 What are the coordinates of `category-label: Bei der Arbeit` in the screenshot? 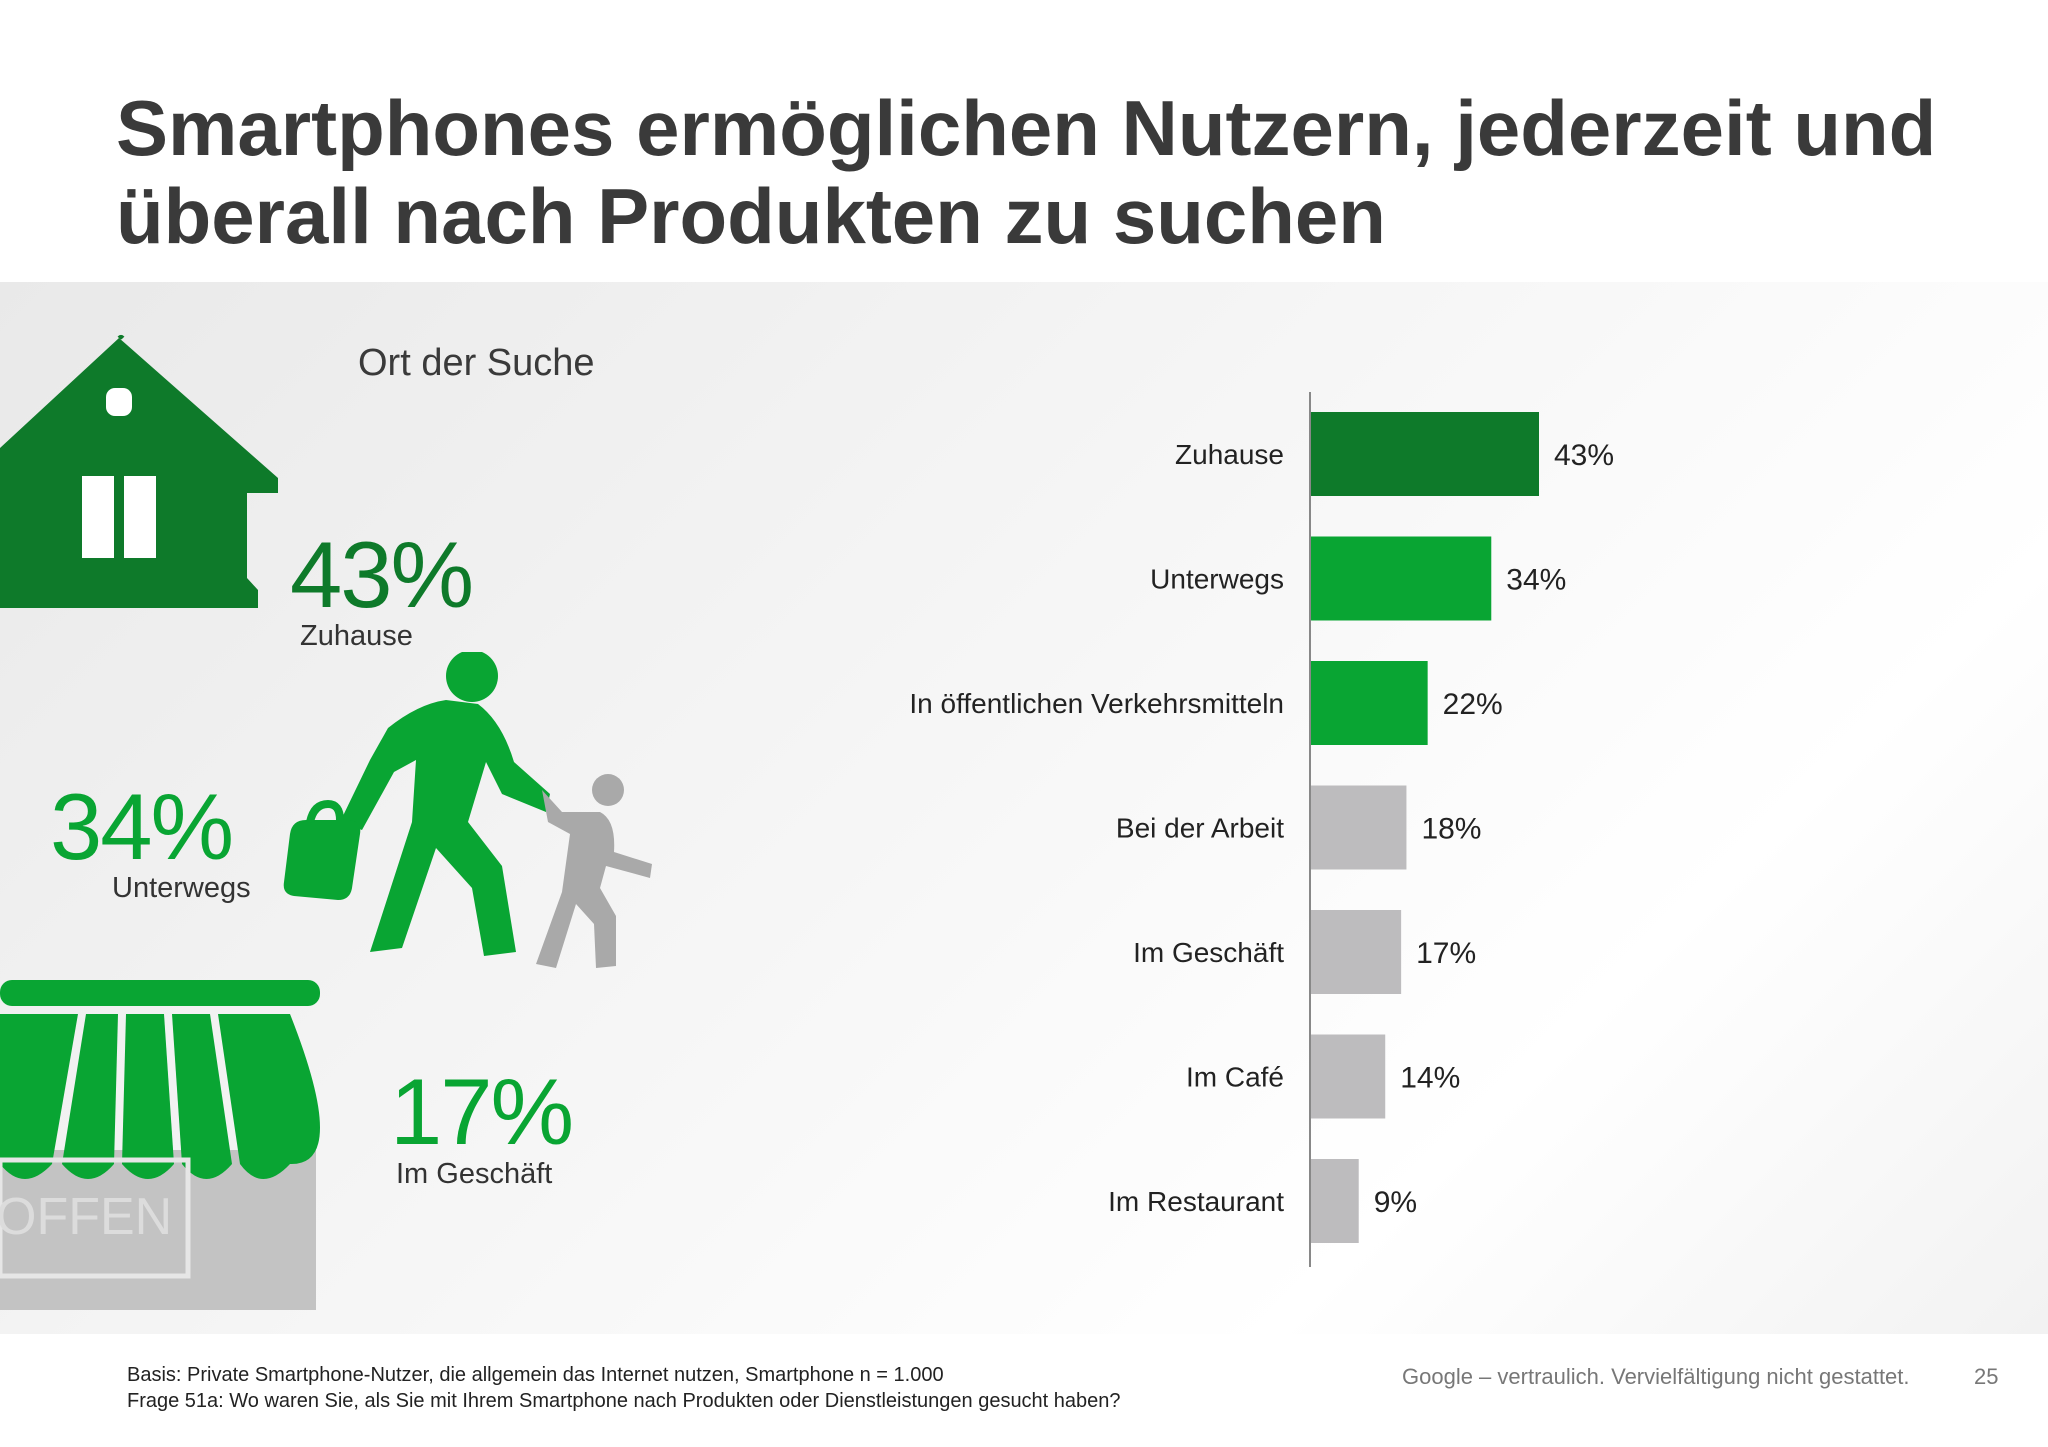 It's located at (1200, 828).